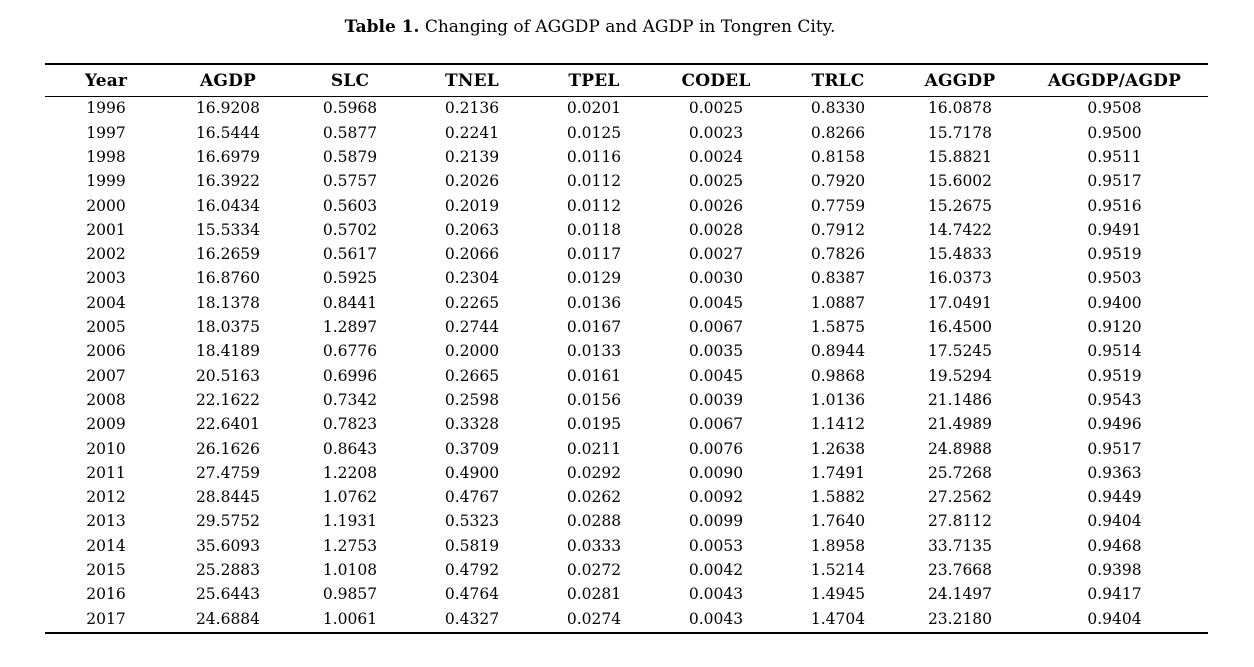 This screenshot has width=1254, height=667. I want to click on table-cell: 0.8330, so click(838, 108).